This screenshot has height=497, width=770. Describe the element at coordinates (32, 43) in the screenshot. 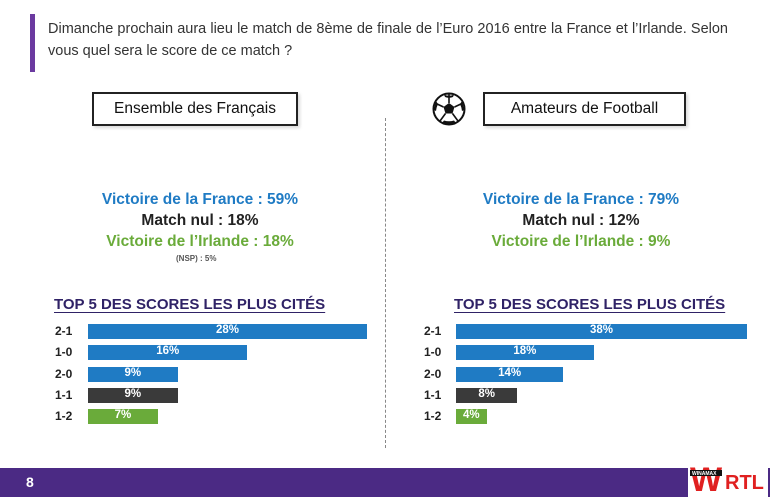

I see `accent-bar` at that location.